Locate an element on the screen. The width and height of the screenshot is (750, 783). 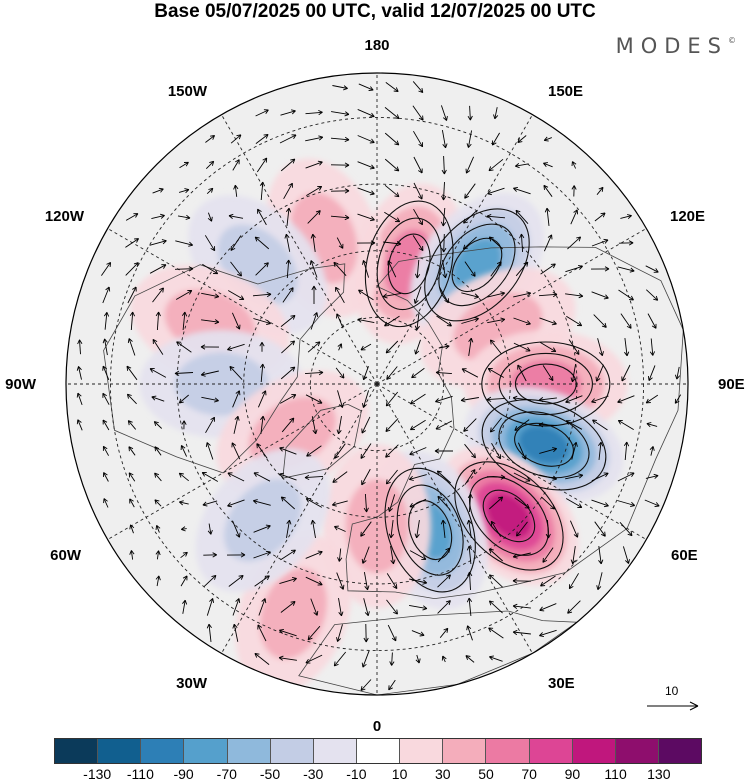
coastline is located at coordinates (322, 441).